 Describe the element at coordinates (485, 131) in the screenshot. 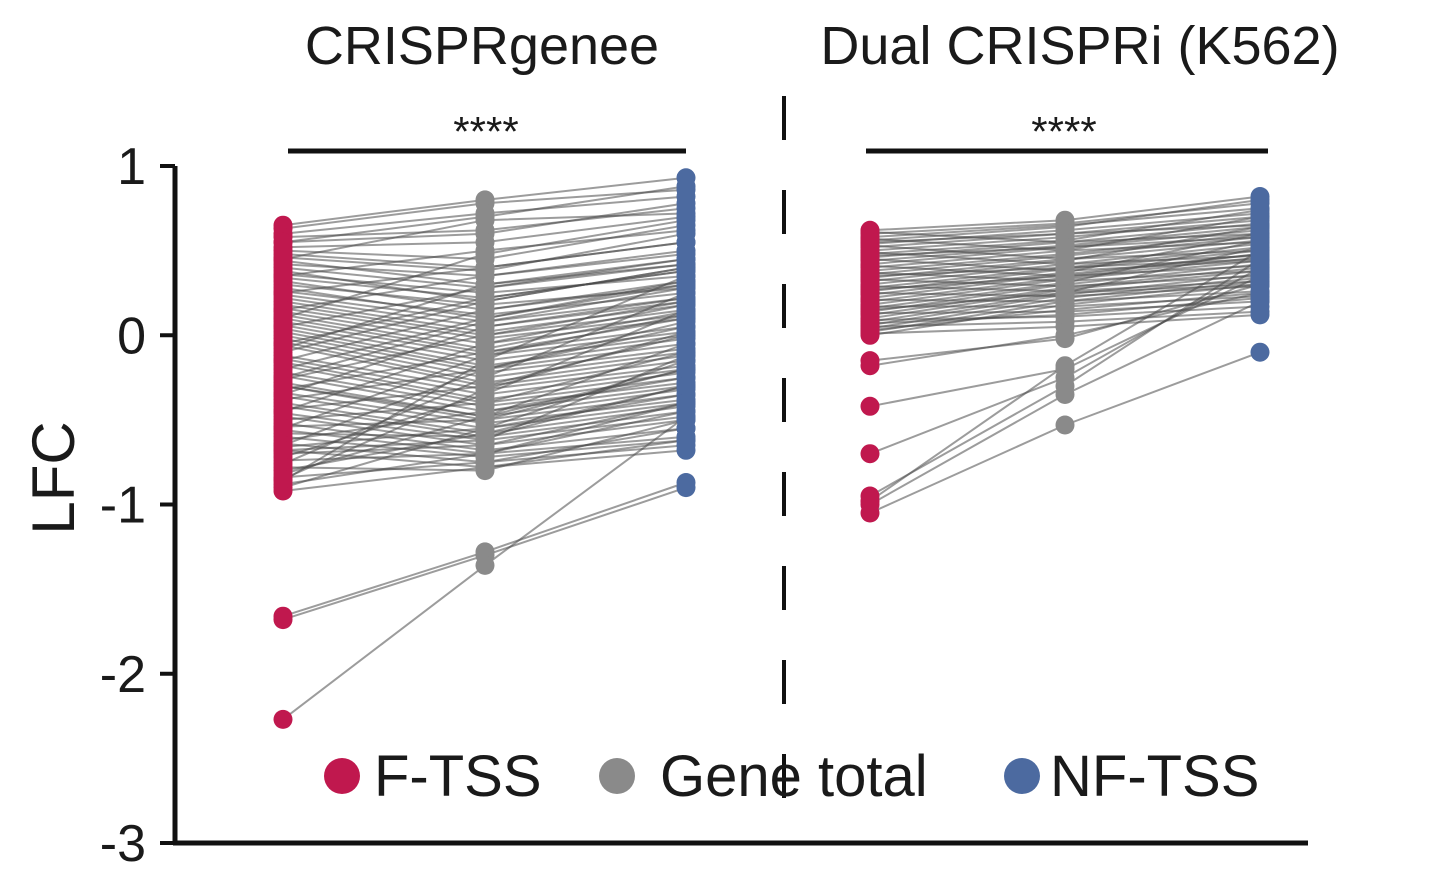

I see `significance-label-1: ****` at that location.